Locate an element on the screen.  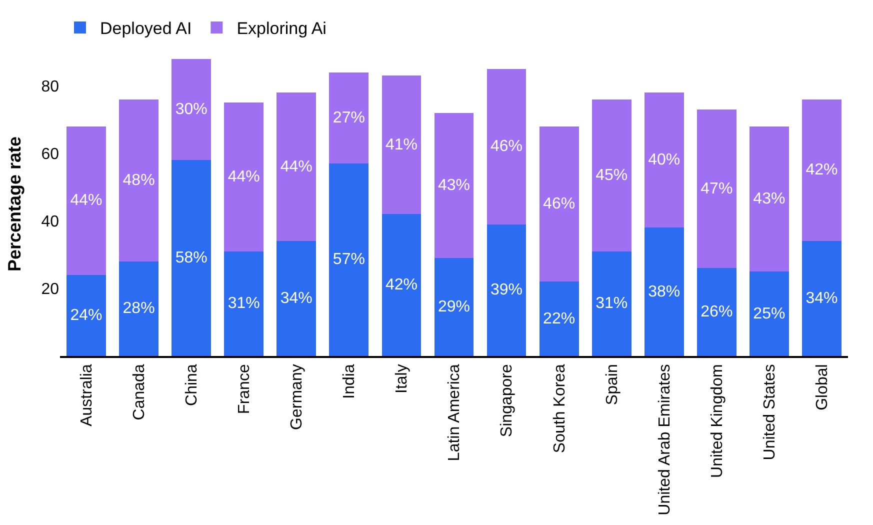
y-tick-label: 80 is located at coordinates (50, 87).